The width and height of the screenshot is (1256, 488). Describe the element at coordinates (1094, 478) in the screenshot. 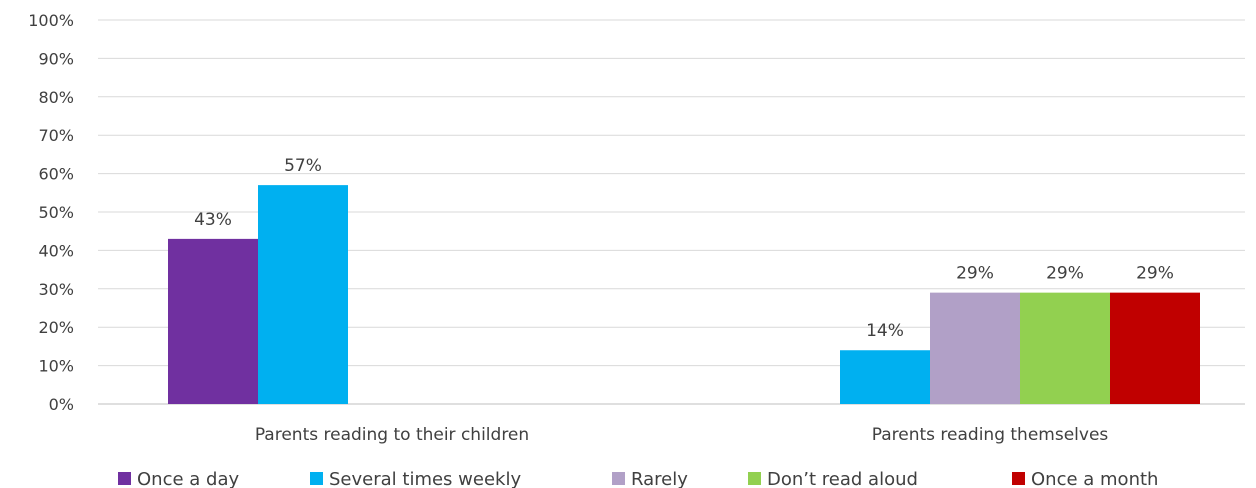

I see `legend-label: Once a month` at that location.